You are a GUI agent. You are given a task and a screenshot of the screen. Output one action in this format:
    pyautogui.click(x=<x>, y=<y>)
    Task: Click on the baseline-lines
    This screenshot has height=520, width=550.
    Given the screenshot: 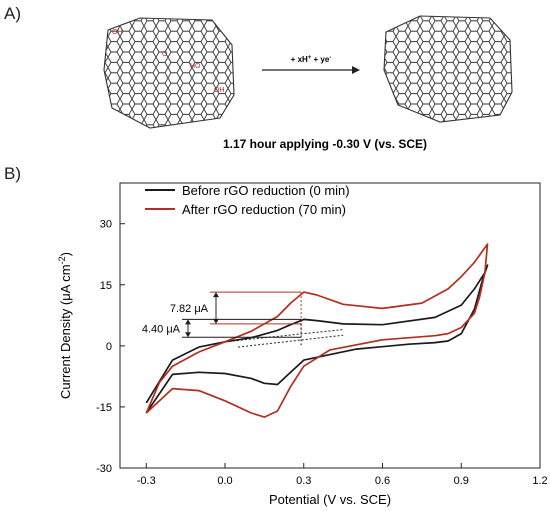 What is the action you would take?
    pyautogui.click(x=284, y=338)
    